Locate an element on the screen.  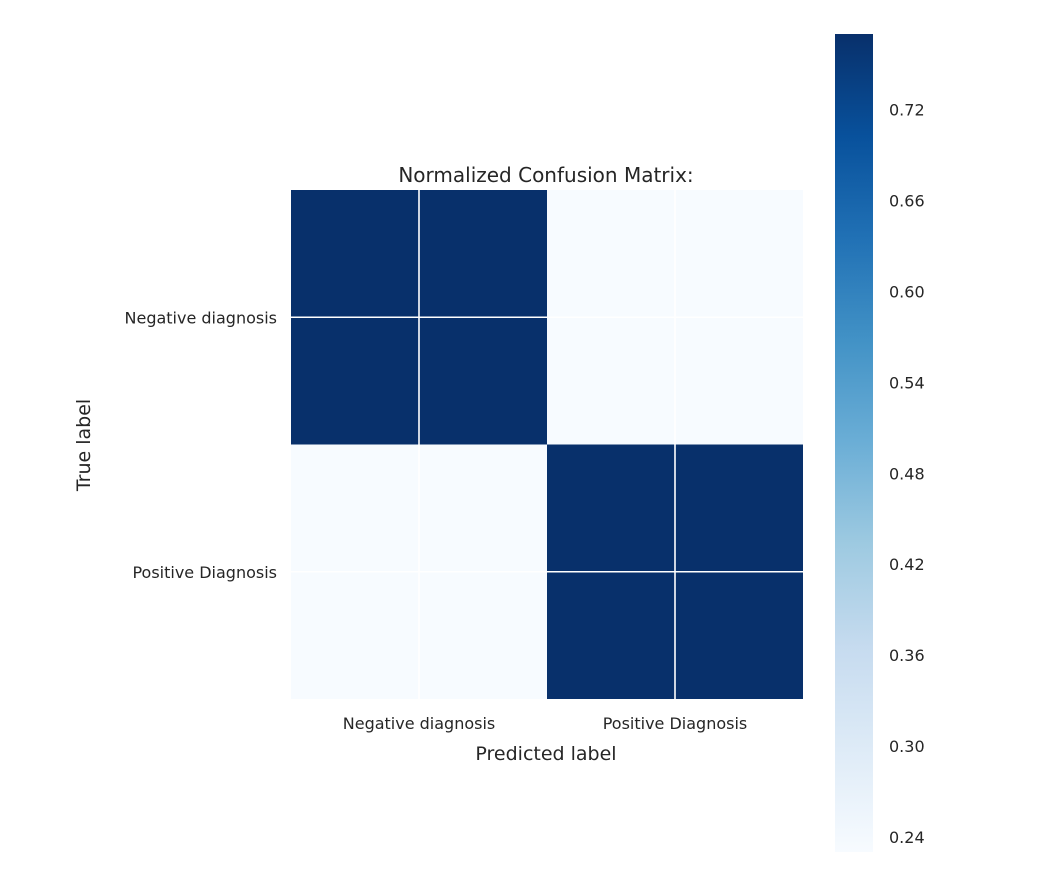
colorbar-tick-label: 0.48 is located at coordinates (907, 473).